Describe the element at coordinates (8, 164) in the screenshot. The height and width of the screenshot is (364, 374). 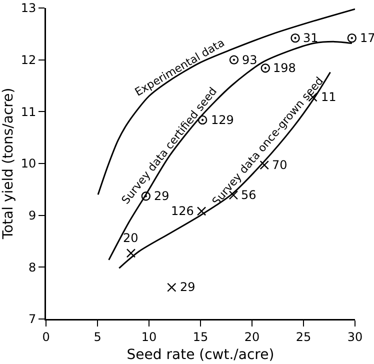
I see `y-axis-title: Total yield (tons/acre)` at that location.